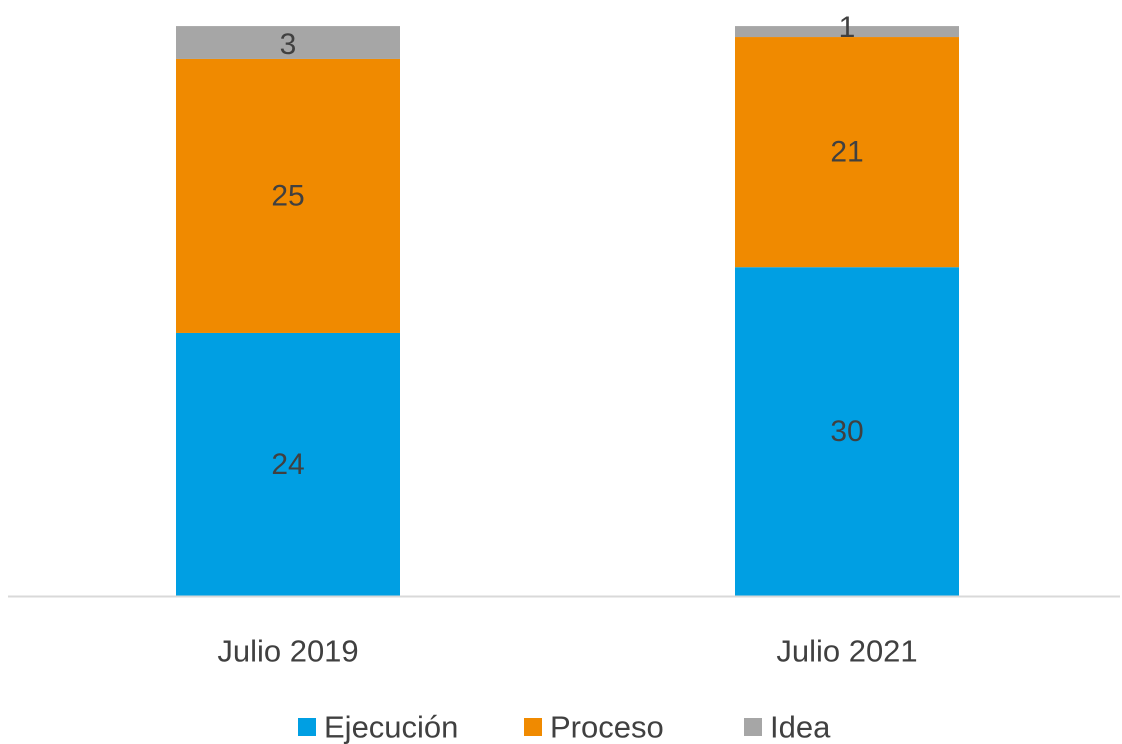 The height and width of the screenshot is (744, 1122). Describe the element at coordinates (287, 651) in the screenshot. I see `x-tick-label-julio-2019: Julio 2019` at that location.